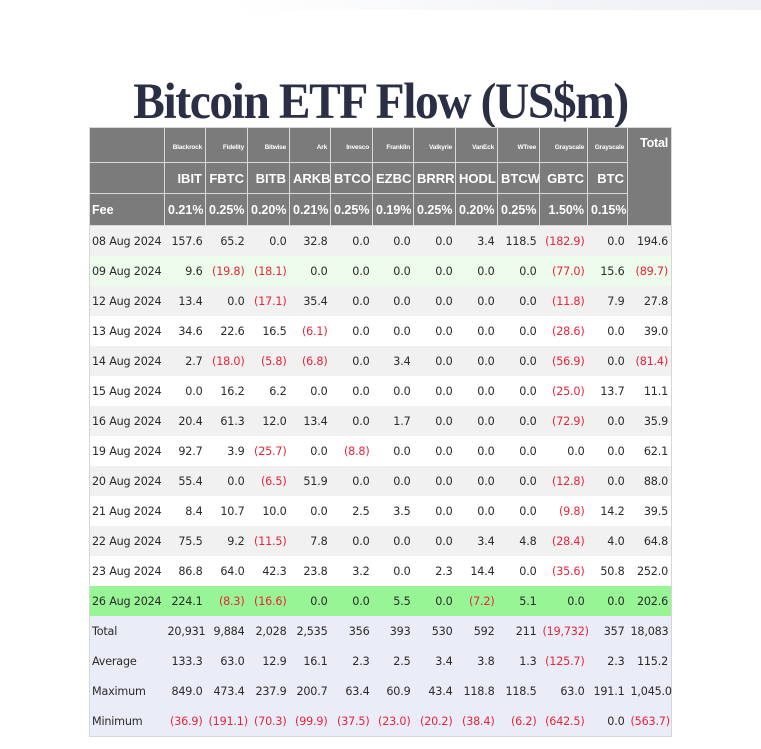  Describe the element at coordinates (563, 481) in the screenshot. I see `flow-cell-gbtc: (12.8)` at that location.